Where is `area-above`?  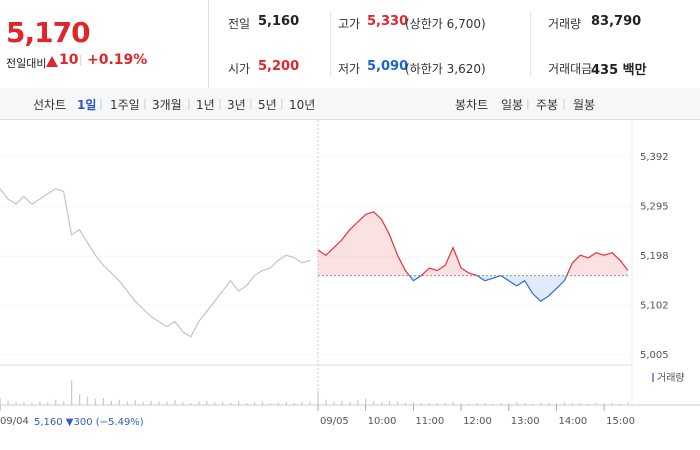
area-above is located at coordinates (472, 243).